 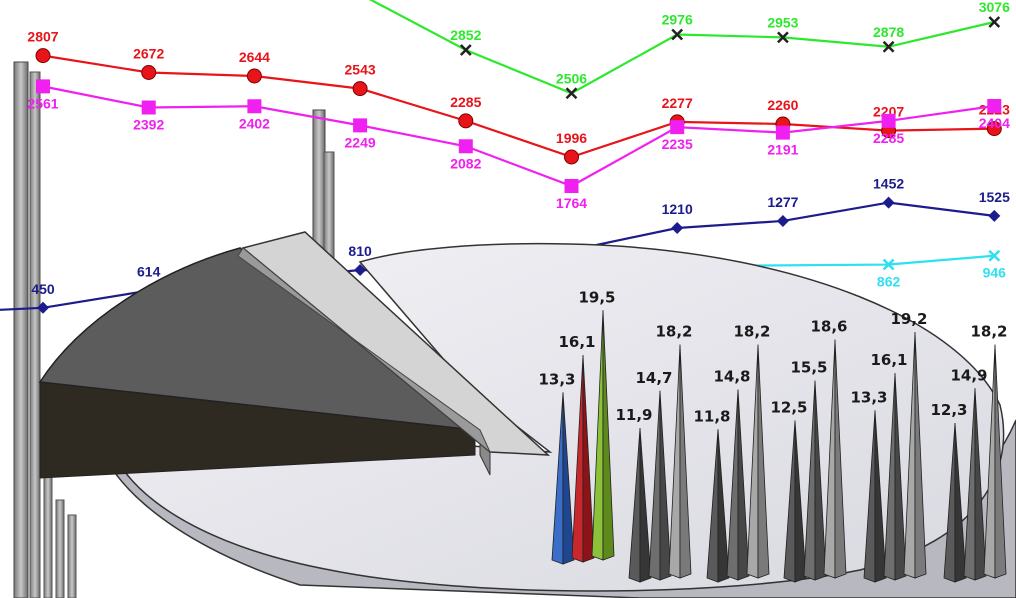 What do you see at coordinates (364, 350) in the screenshot?
I see `pie-slice-light-face` at bounding box center [364, 350].